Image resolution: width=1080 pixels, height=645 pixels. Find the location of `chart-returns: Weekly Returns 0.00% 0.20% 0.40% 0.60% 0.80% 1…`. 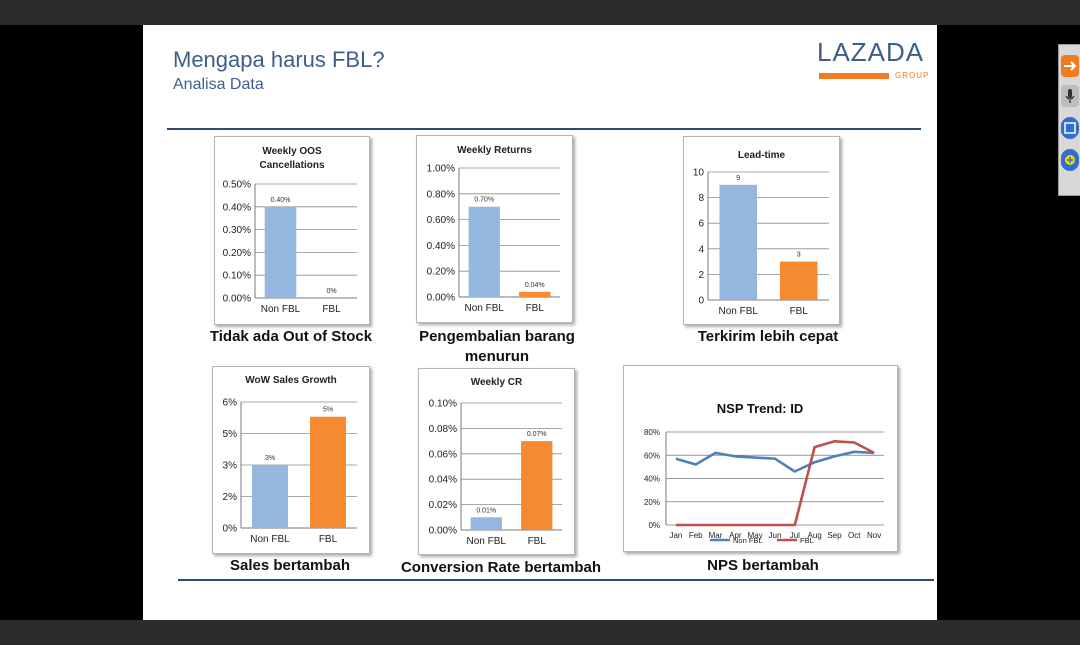

chart-returns: Weekly Returns 0.00% 0.20% 0.40% 0.60% 0.80% 1… is located at coordinates (493, 229).